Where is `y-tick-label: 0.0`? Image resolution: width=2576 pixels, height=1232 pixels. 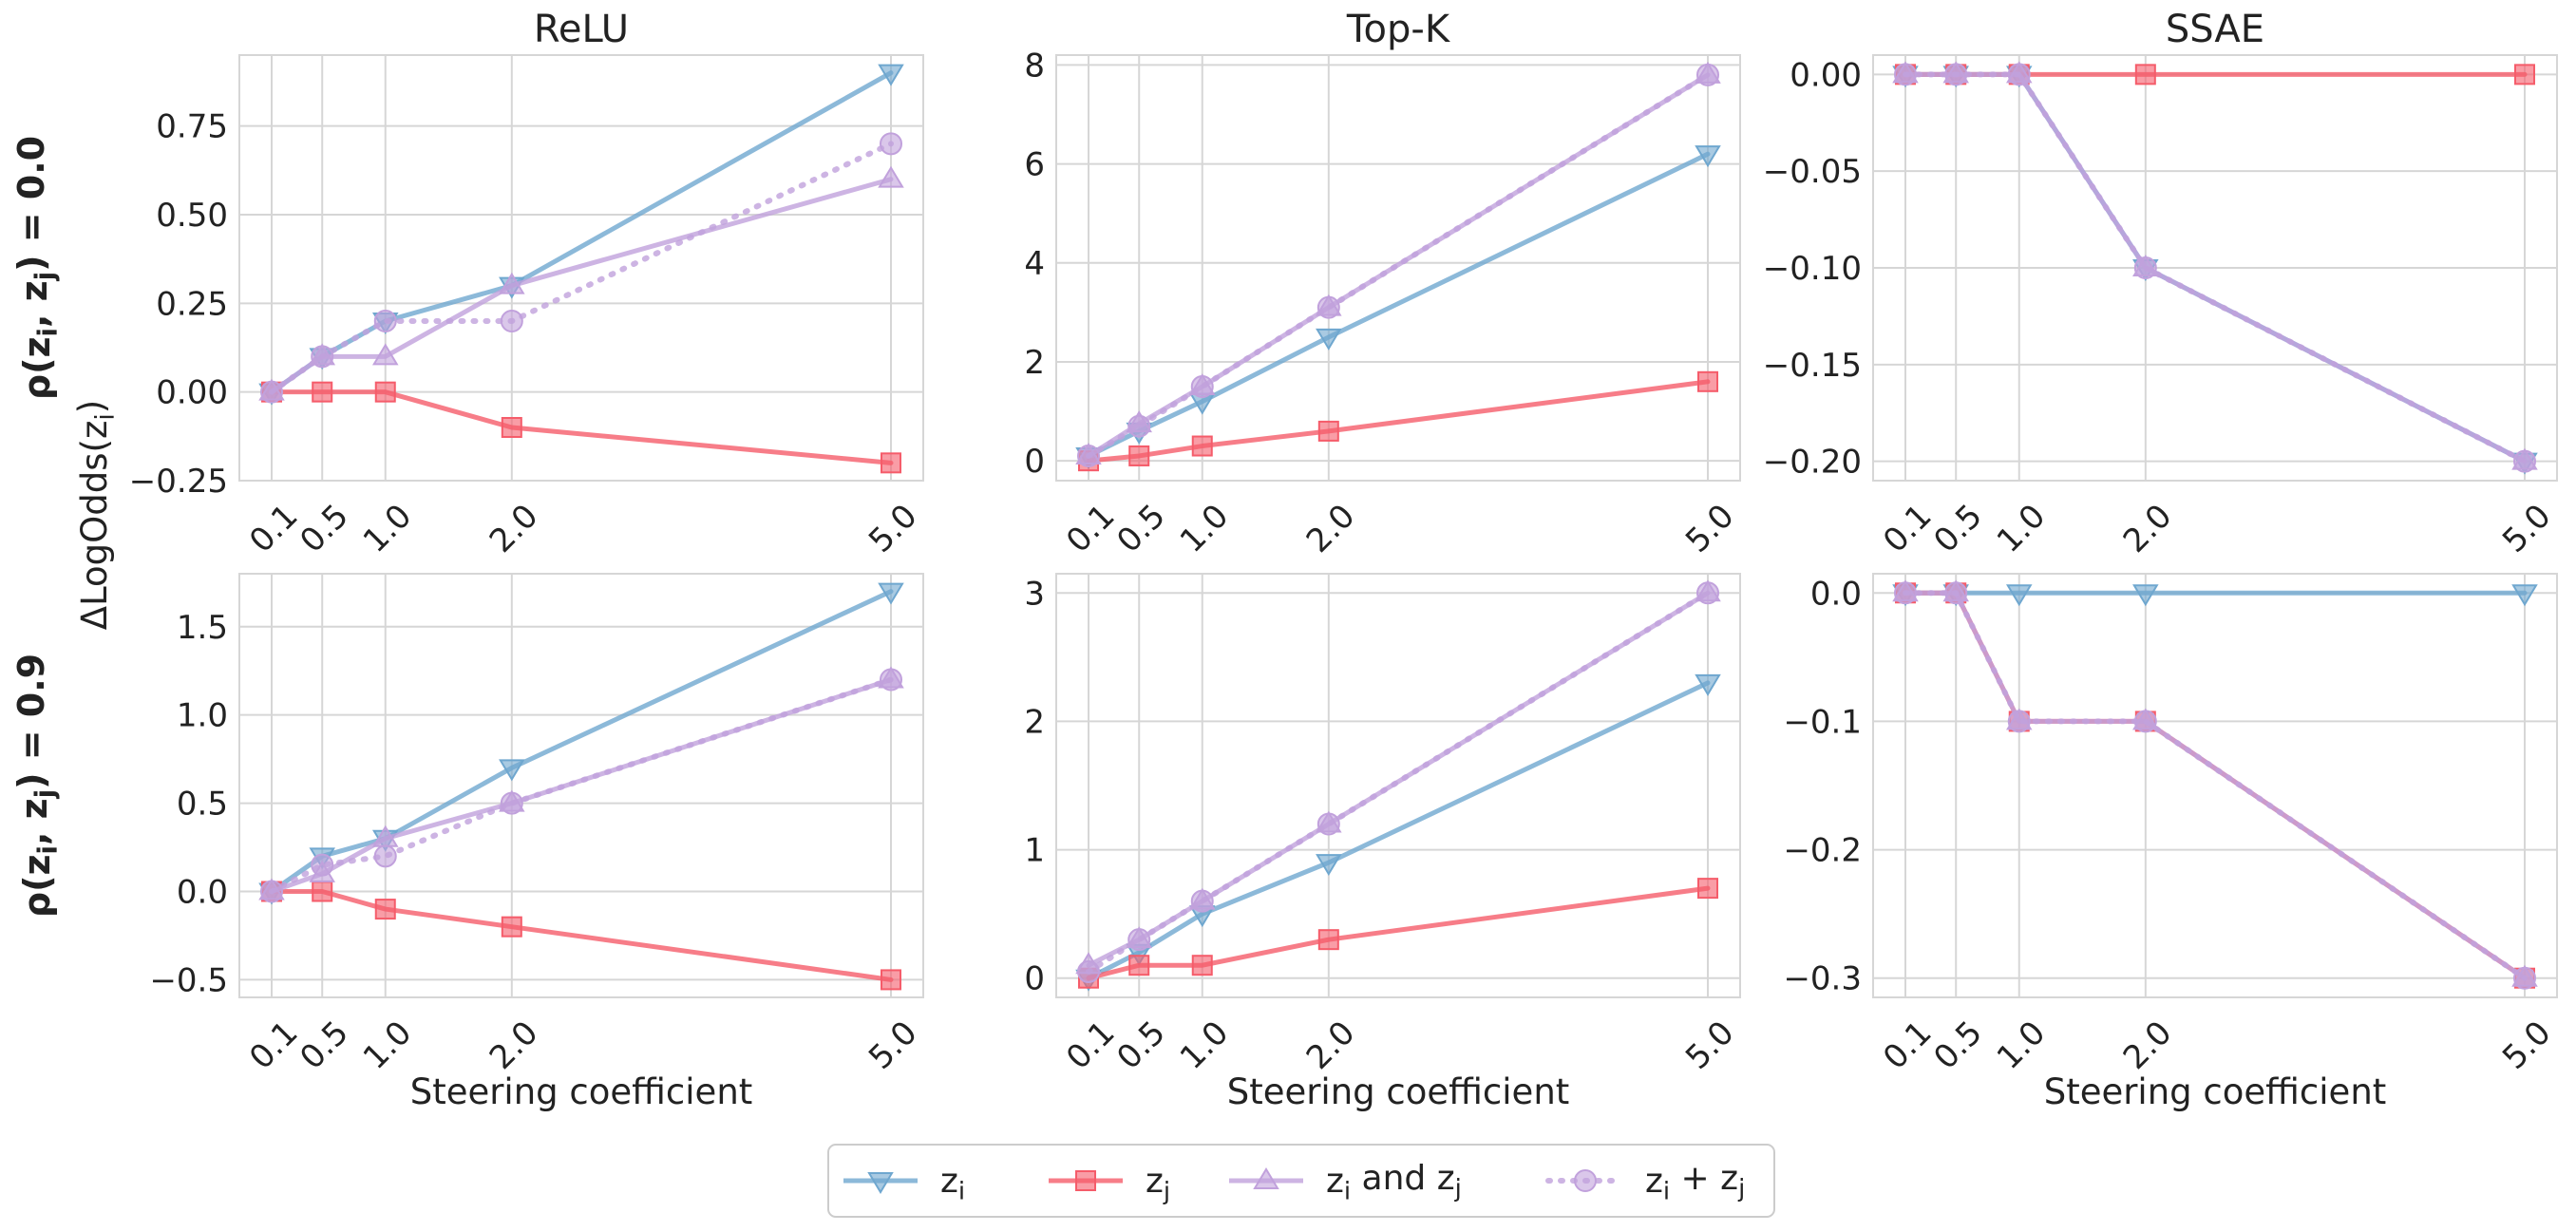
y-tick-label: 0.0 is located at coordinates (1836, 594).